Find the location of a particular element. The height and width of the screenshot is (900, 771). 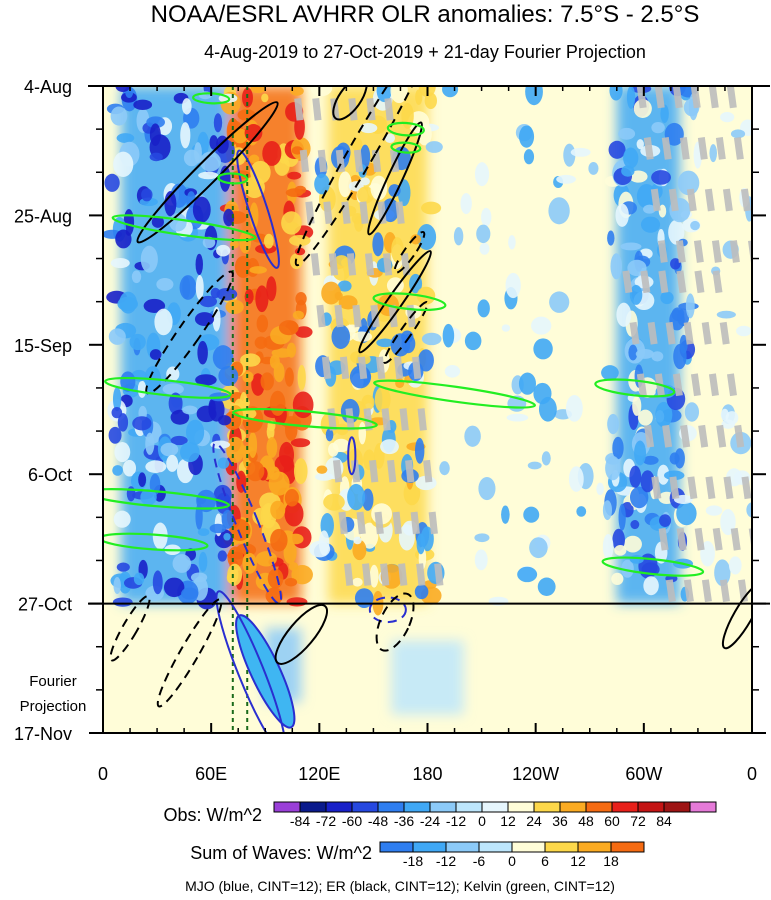

legend-level-label: -6 is located at coordinates (479, 861).